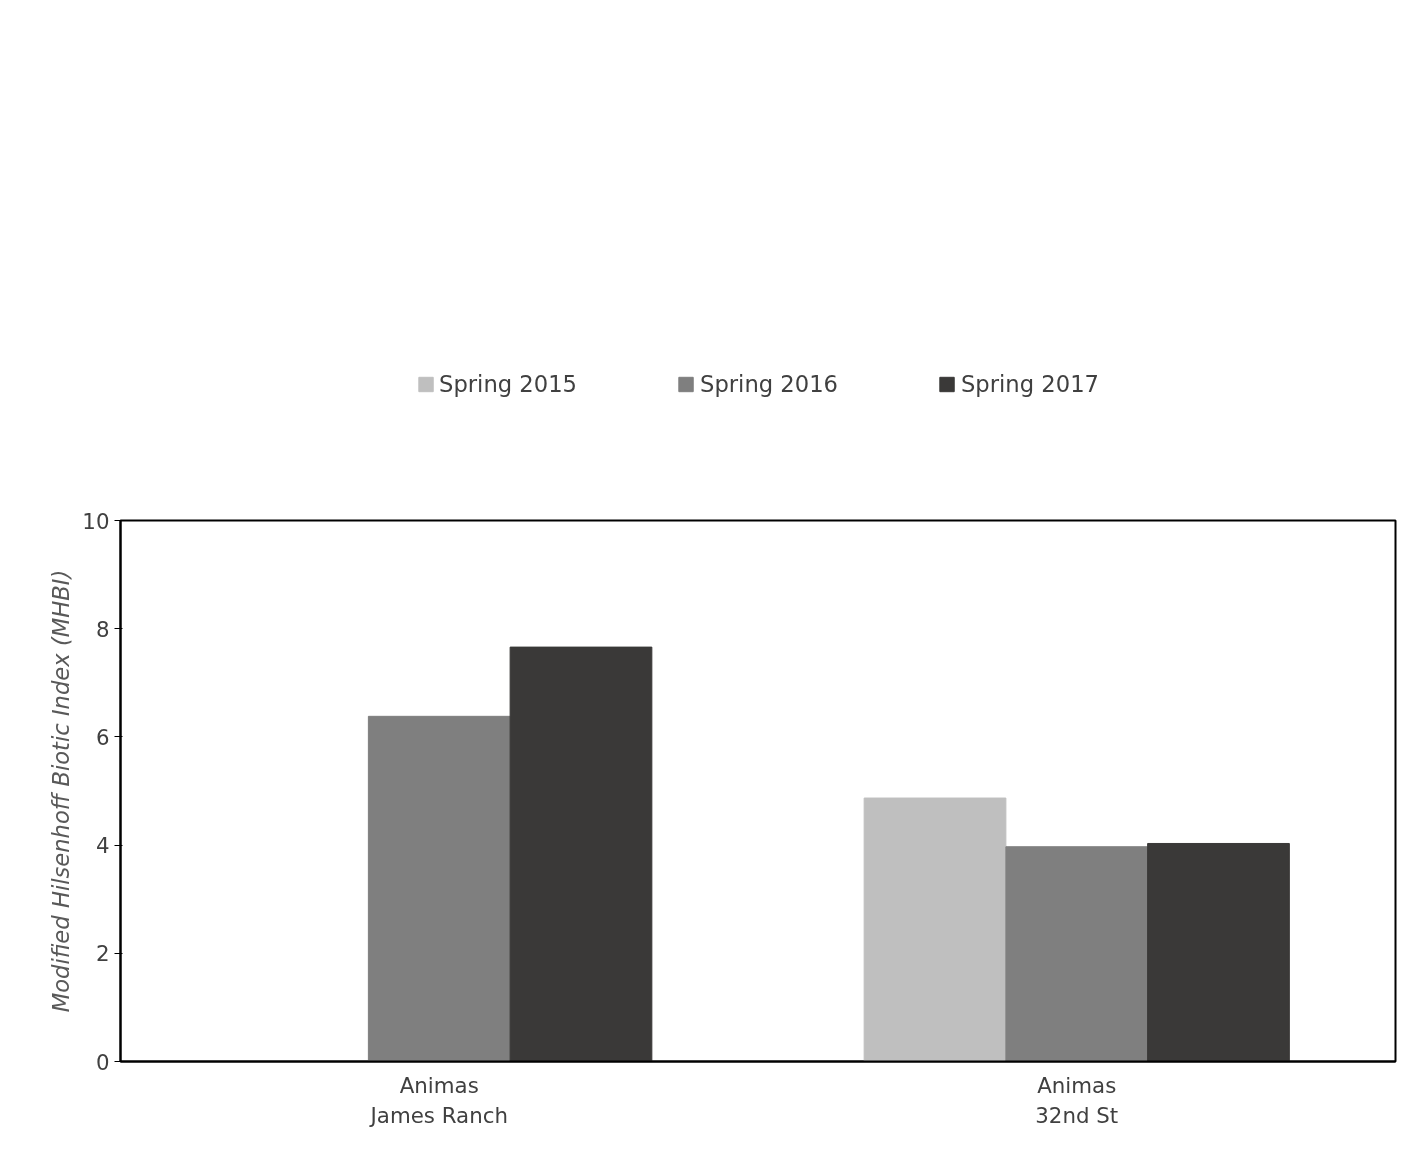 The image size is (1416, 1153). Describe the element at coordinates (102, 954) in the screenshot. I see `y-tick-label: 2` at that location.